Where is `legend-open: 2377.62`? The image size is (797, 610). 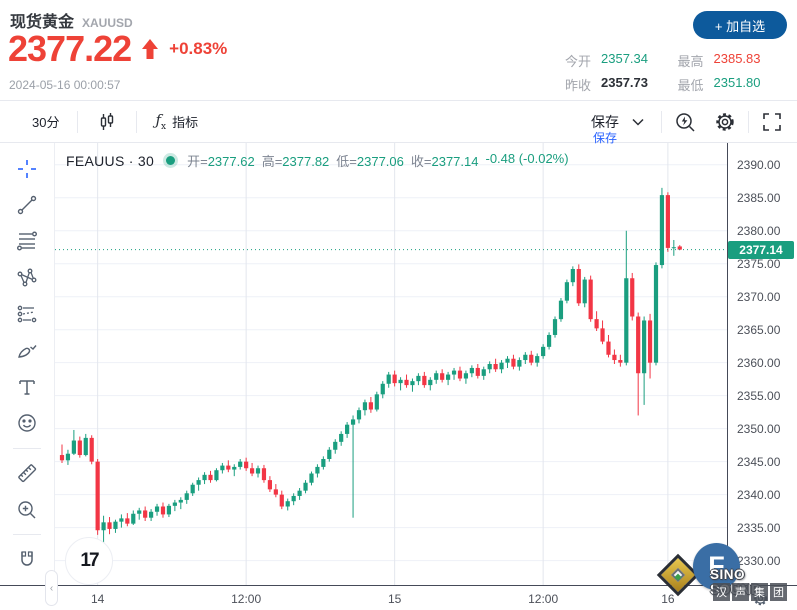 legend-open: 2377.62 is located at coordinates (231, 161).